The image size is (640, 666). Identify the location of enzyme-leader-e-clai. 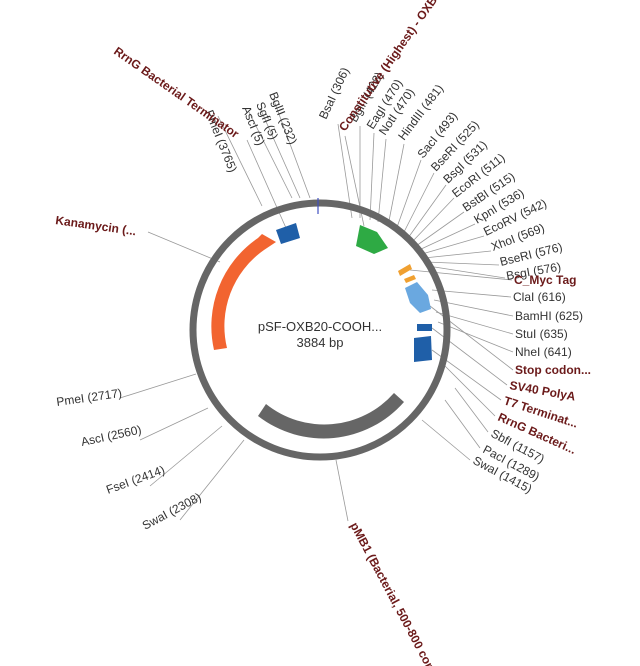
(471, 293).